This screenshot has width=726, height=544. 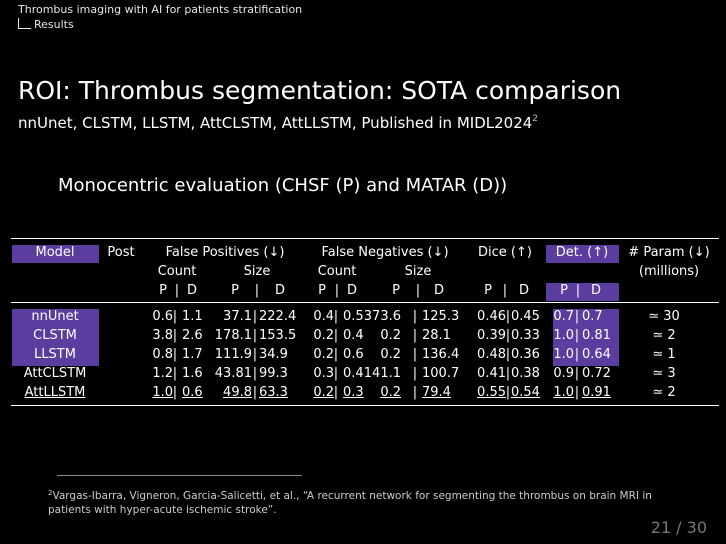 What do you see at coordinates (192, 392) in the screenshot?
I see `cell-fp-count-d: 0.6` at bounding box center [192, 392].